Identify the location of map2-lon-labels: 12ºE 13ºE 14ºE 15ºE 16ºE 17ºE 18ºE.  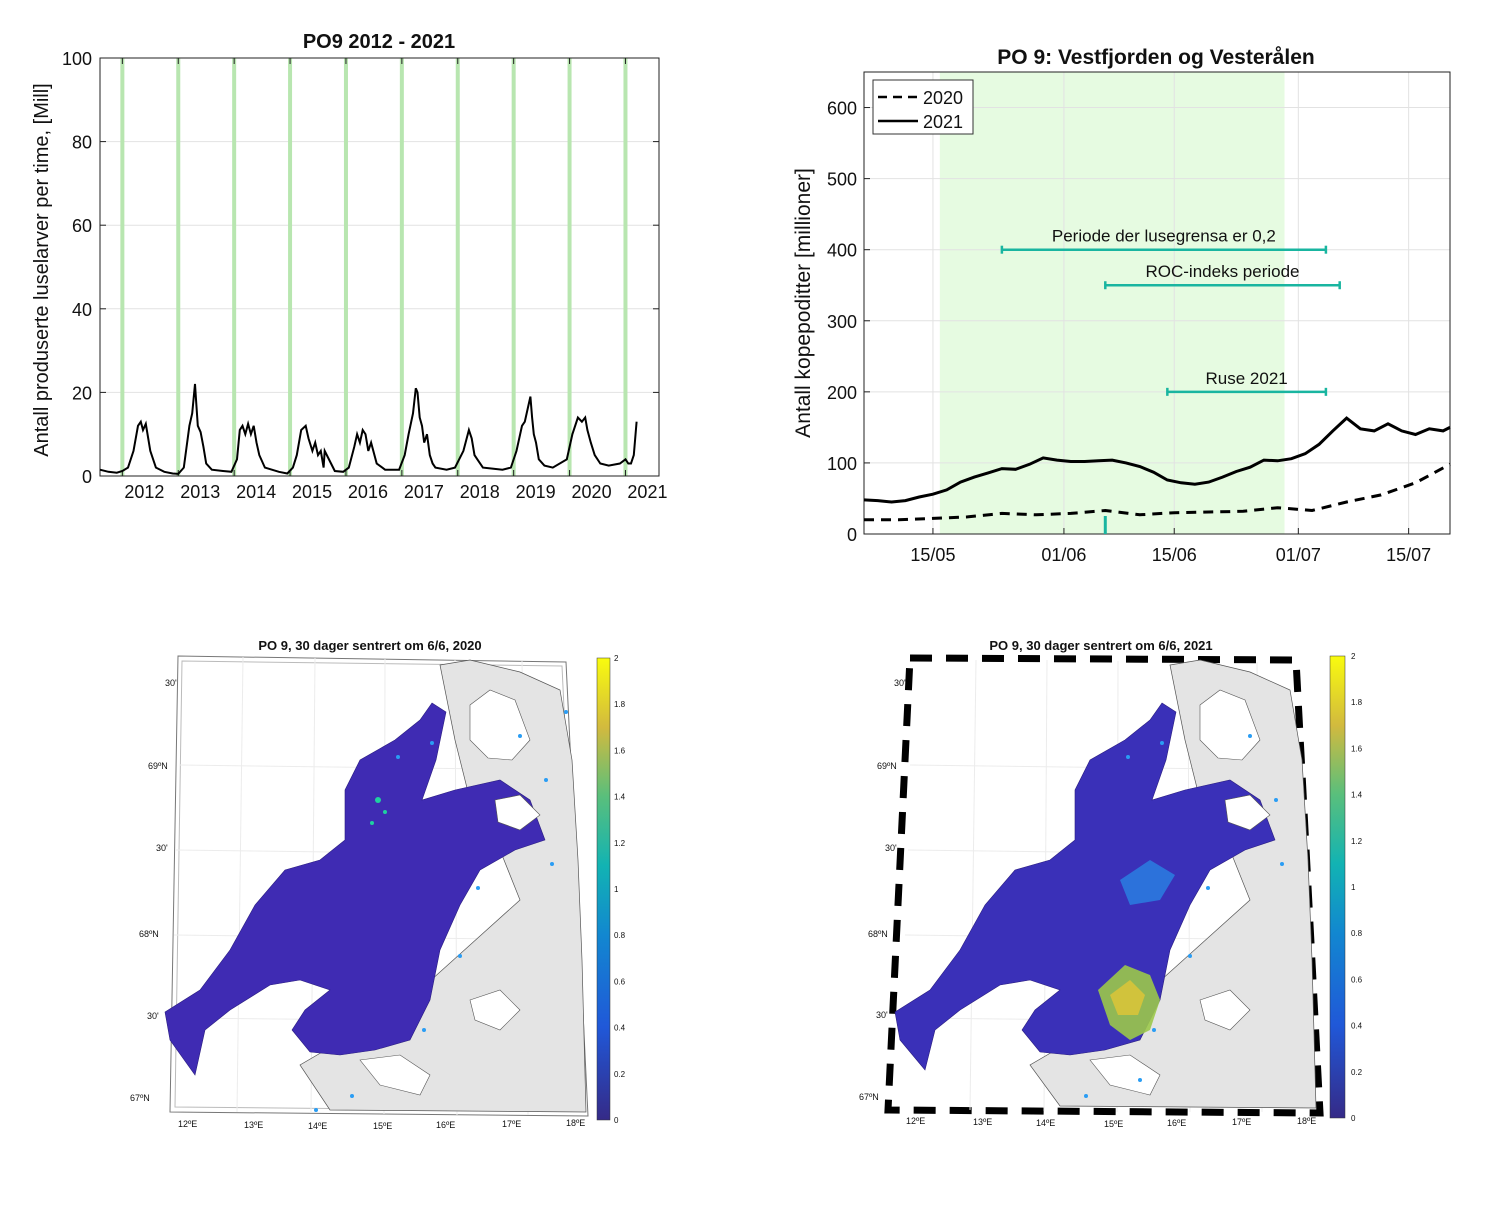
(1111, 1122).